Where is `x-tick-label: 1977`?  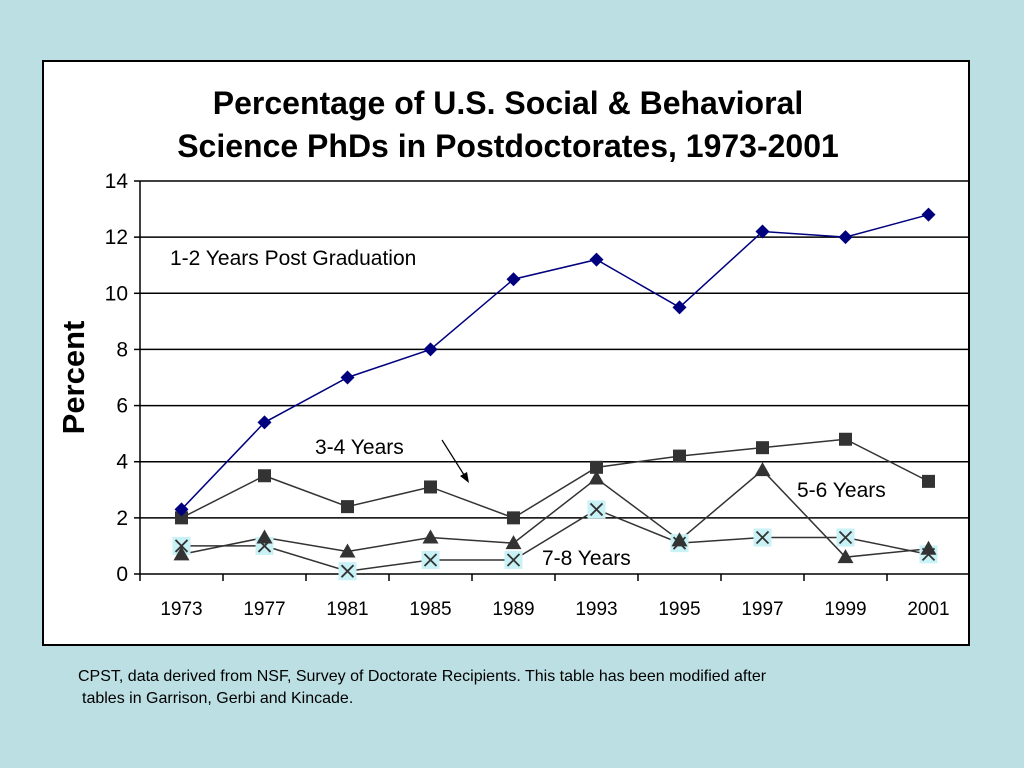
x-tick-label: 1977 is located at coordinates (264, 609).